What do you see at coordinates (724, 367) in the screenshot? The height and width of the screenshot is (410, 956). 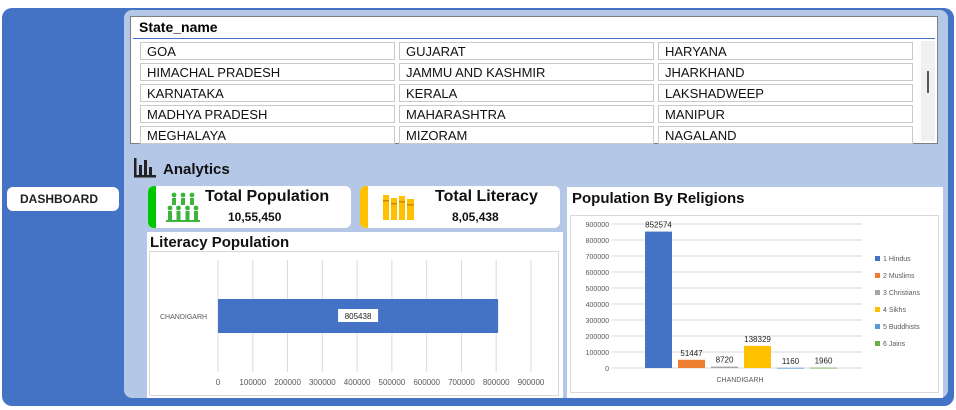 I see `bar-3-christians` at bounding box center [724, 367].